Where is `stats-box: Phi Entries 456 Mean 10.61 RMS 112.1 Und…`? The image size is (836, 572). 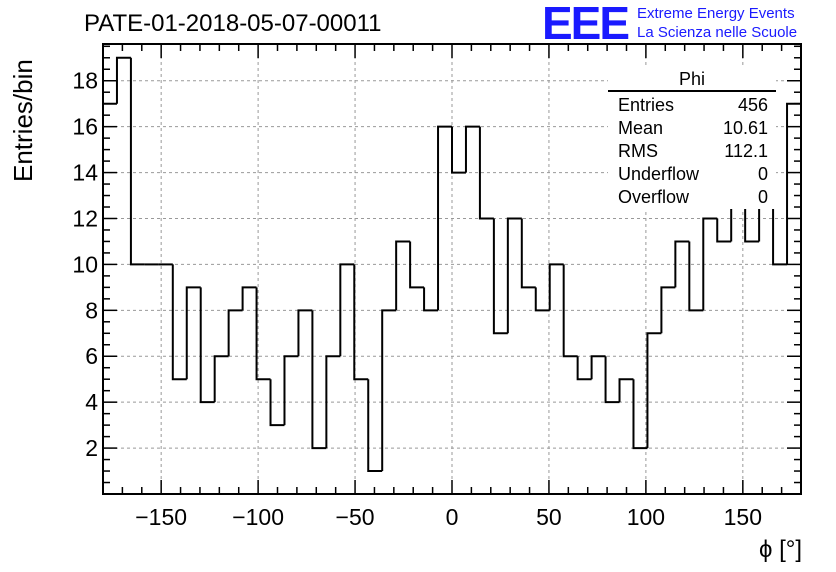 stats-box: Phi Entries 456 Mean 10.61 RMS 112.1 Und… is located at coordinates (692, 138).